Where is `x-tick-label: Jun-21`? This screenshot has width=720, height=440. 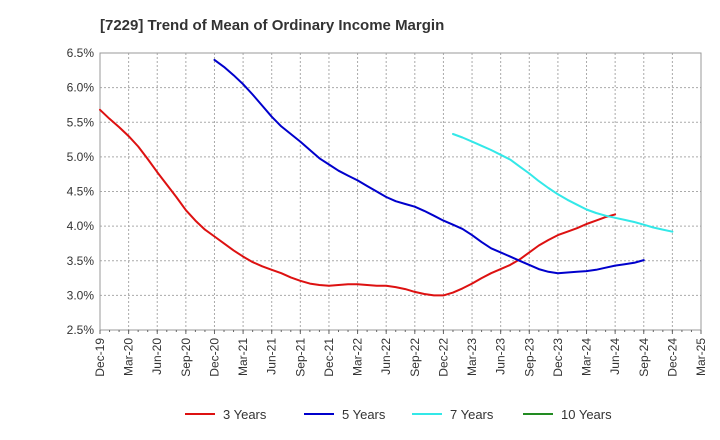
x-tick-label: Jun-21 is located at coordinates (272, 356).